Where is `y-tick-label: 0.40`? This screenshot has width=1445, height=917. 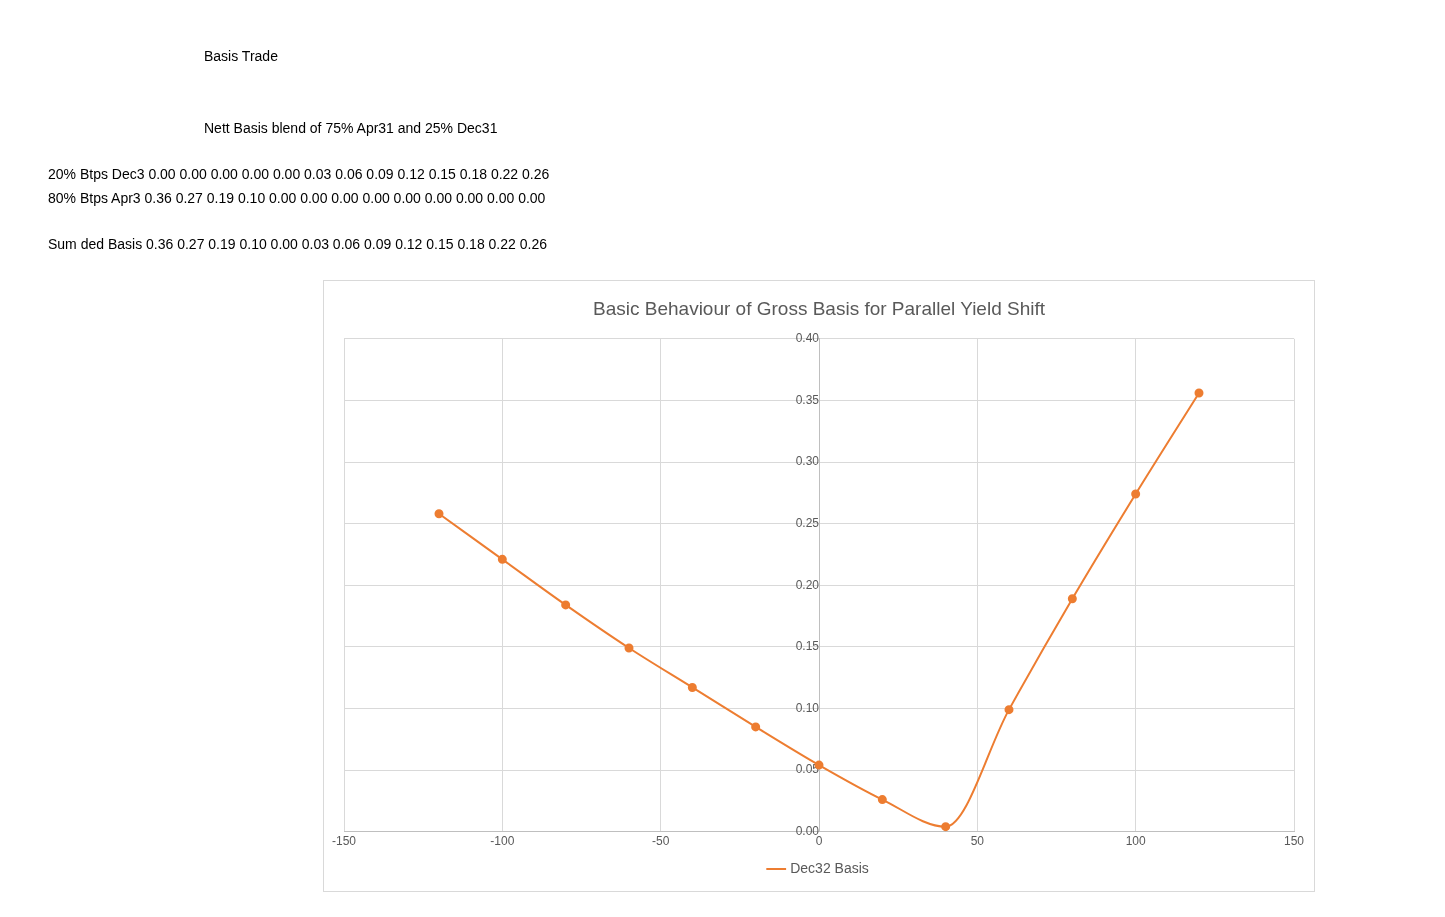 y-tick-label: 0.40 is located at coordinates (807, 338).